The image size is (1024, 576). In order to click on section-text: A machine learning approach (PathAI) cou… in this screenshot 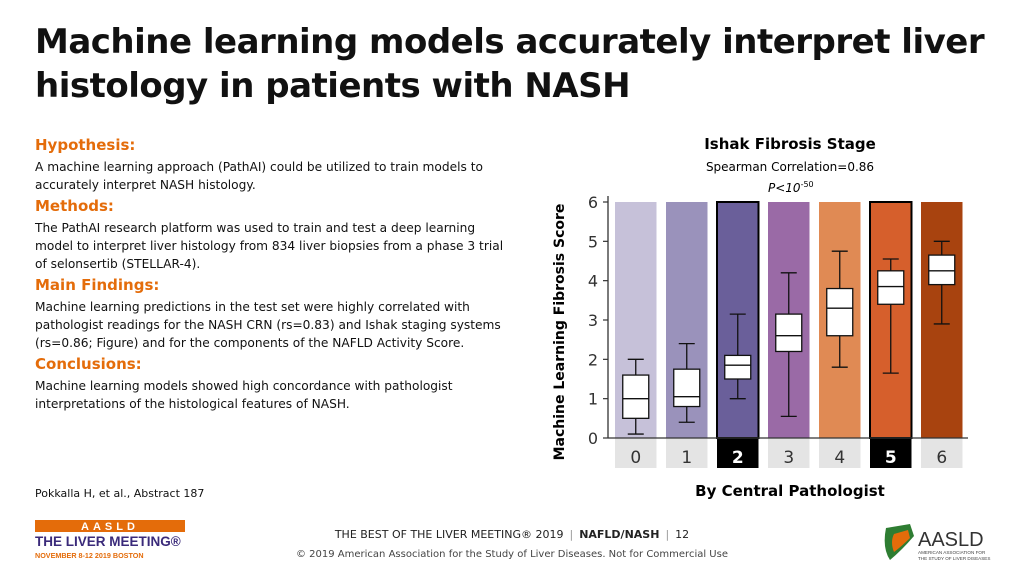, I will do `click(259, 176)`.